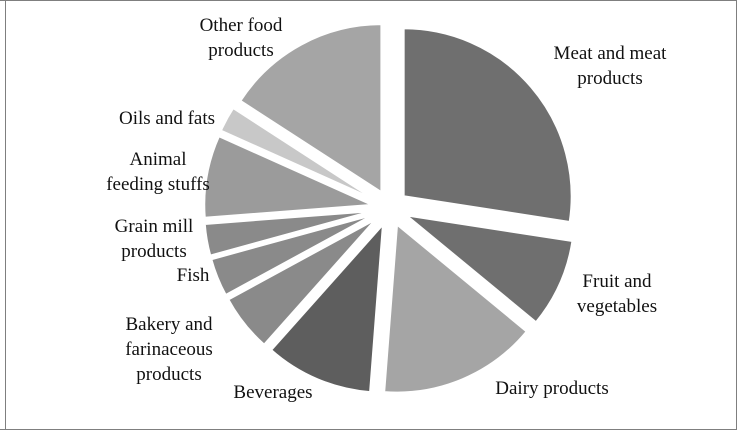 This screenshot has width=737, height=430. Describe the element at coordinates (617, 281) in the screenshot. I see `label-line: Fruit and` at that location.